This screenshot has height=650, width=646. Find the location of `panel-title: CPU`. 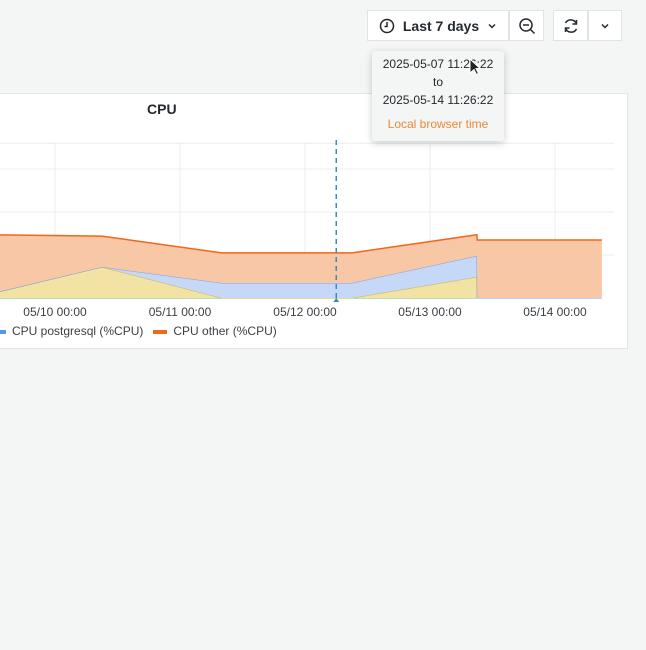

panel-title: CPU is located at coordinates (162, 109).